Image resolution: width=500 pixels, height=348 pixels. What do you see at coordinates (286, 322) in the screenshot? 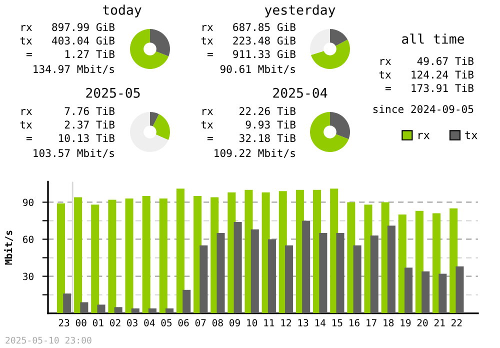
I see `x-tick-label: 12` at bounding box center [286, 322].